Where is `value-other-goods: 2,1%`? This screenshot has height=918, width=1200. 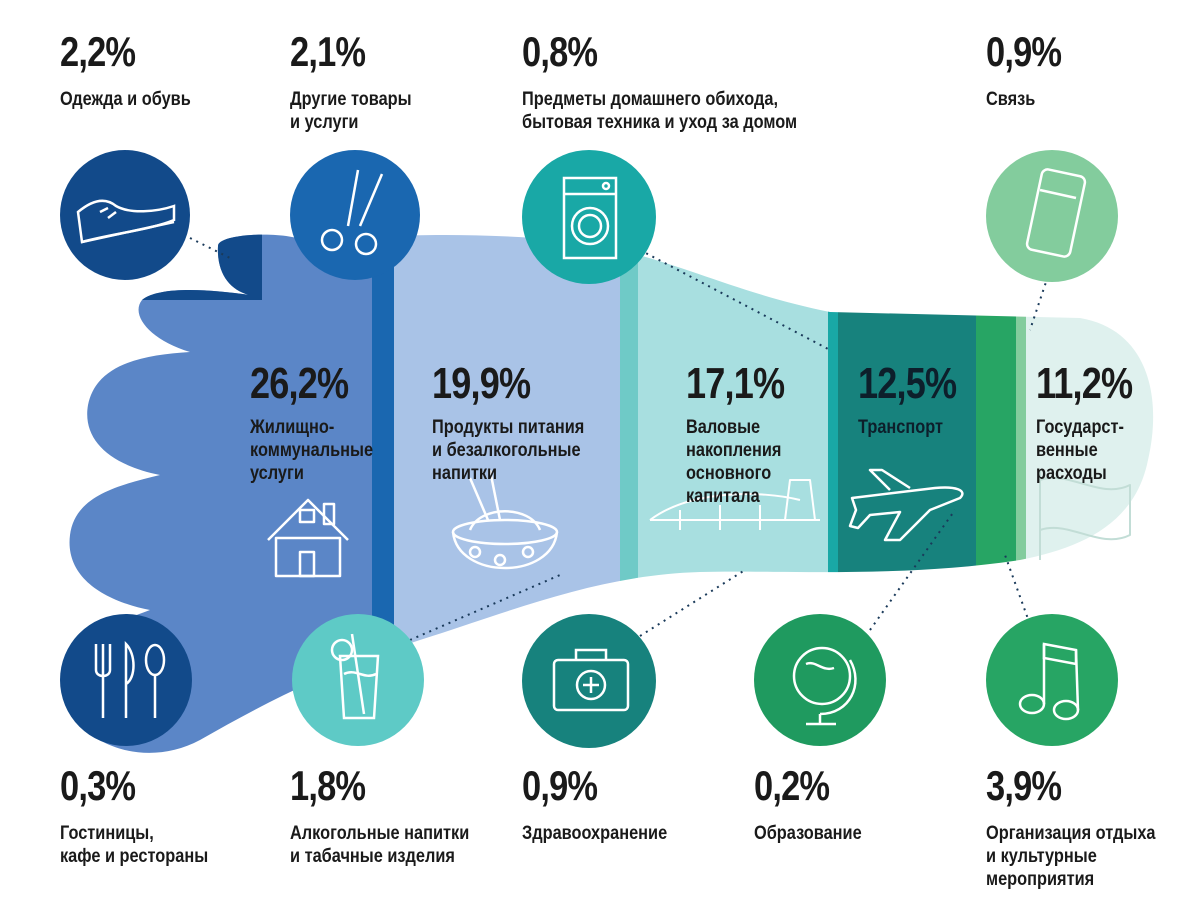 value-other-goods: 2,1% is located at coordinates (328, 51).